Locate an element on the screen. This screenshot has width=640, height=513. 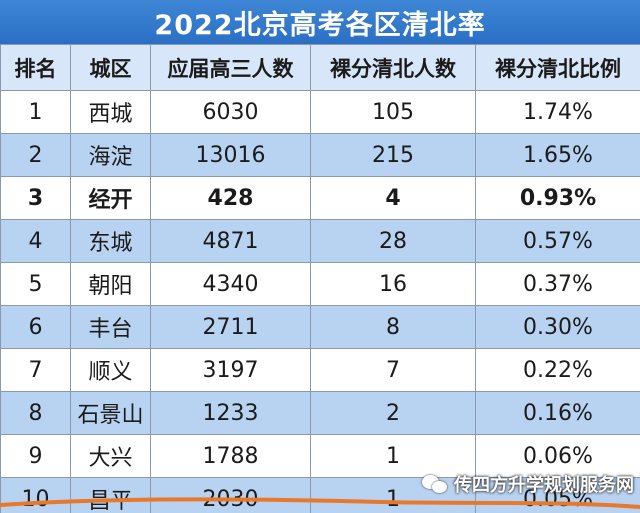
header-count: 裸分清北人数 is located at coordinates (393, 67).